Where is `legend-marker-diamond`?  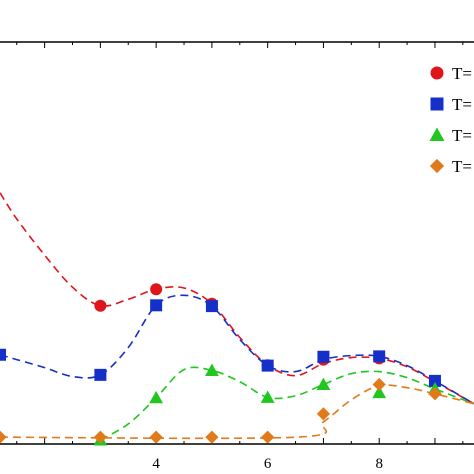
legend-marker-diamond is located at coordinates (437, 166).